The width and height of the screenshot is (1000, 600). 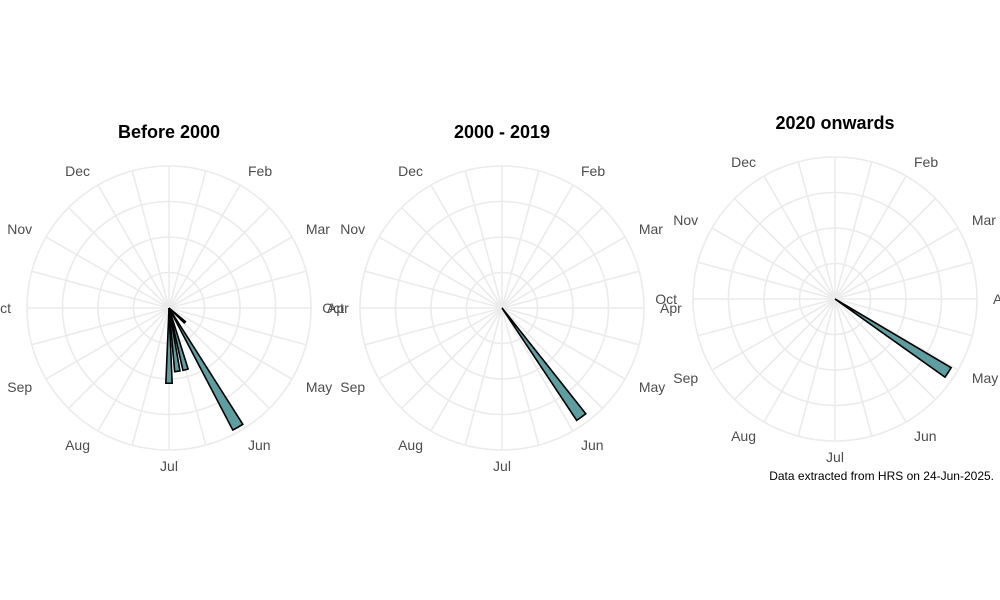 I want to click on panel-title: Before 2000, so click(x=169, y=132).